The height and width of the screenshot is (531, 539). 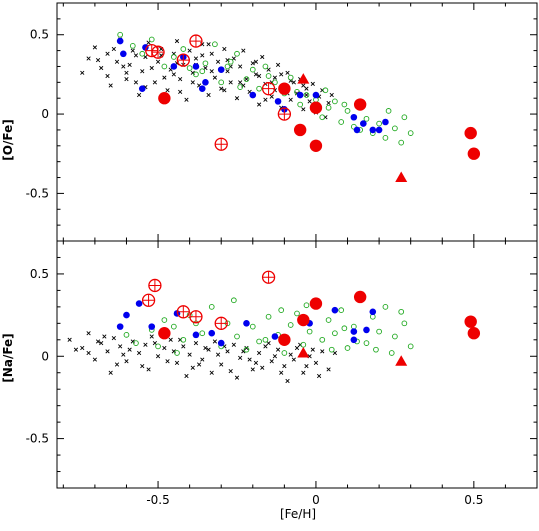 What do you see at coordinates (8, 139) in the screenshot?
I see `y-axis-label-top: [O/Fe]` at bounding box center [8, 139].